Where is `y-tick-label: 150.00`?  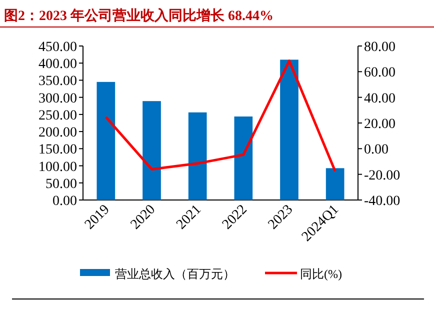
y-tick-label: 150.00 is located at coordinates (57, 150).